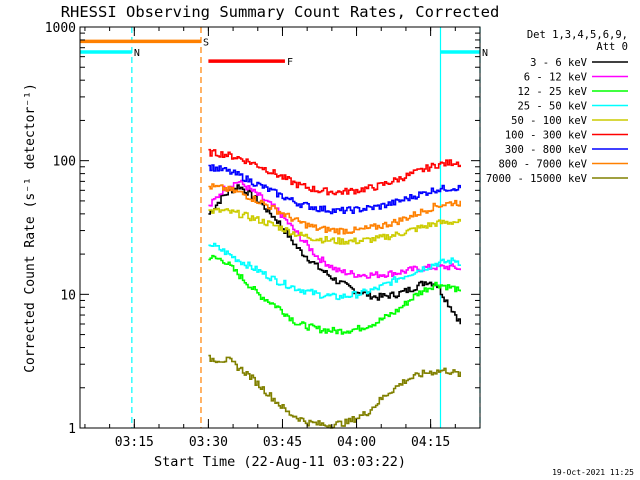  What do you see at coordinates (577, 35) in the screenshot?
I see `legend-header-line-1: Det 1,3,4,5,6,9,` at bounding box center [577, 35].